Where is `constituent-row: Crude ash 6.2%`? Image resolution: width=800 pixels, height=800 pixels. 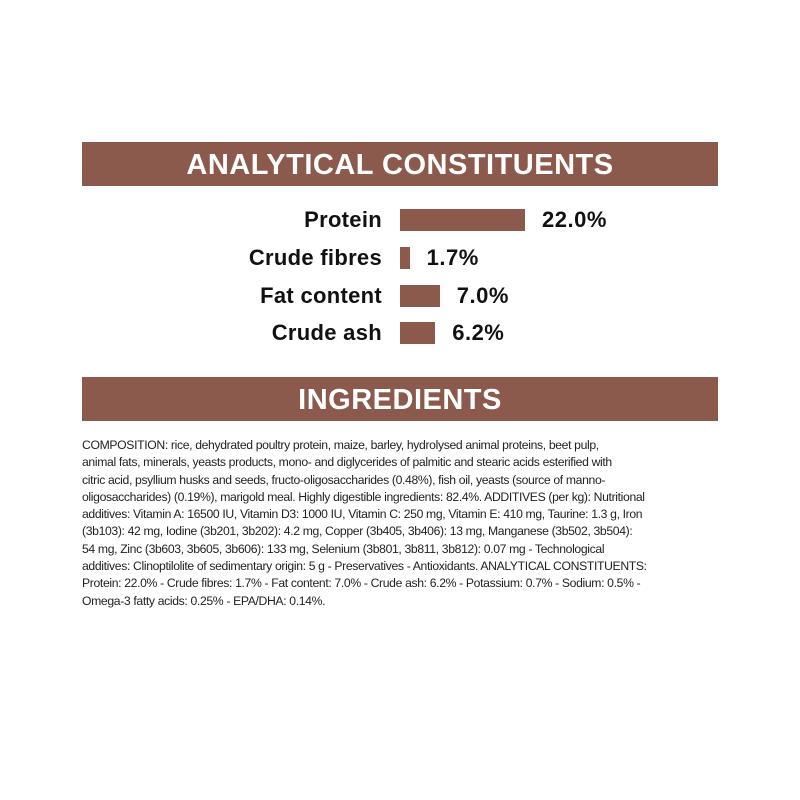 constituent-row: Crude ash 6.2% is located at coordinates (400, 333).